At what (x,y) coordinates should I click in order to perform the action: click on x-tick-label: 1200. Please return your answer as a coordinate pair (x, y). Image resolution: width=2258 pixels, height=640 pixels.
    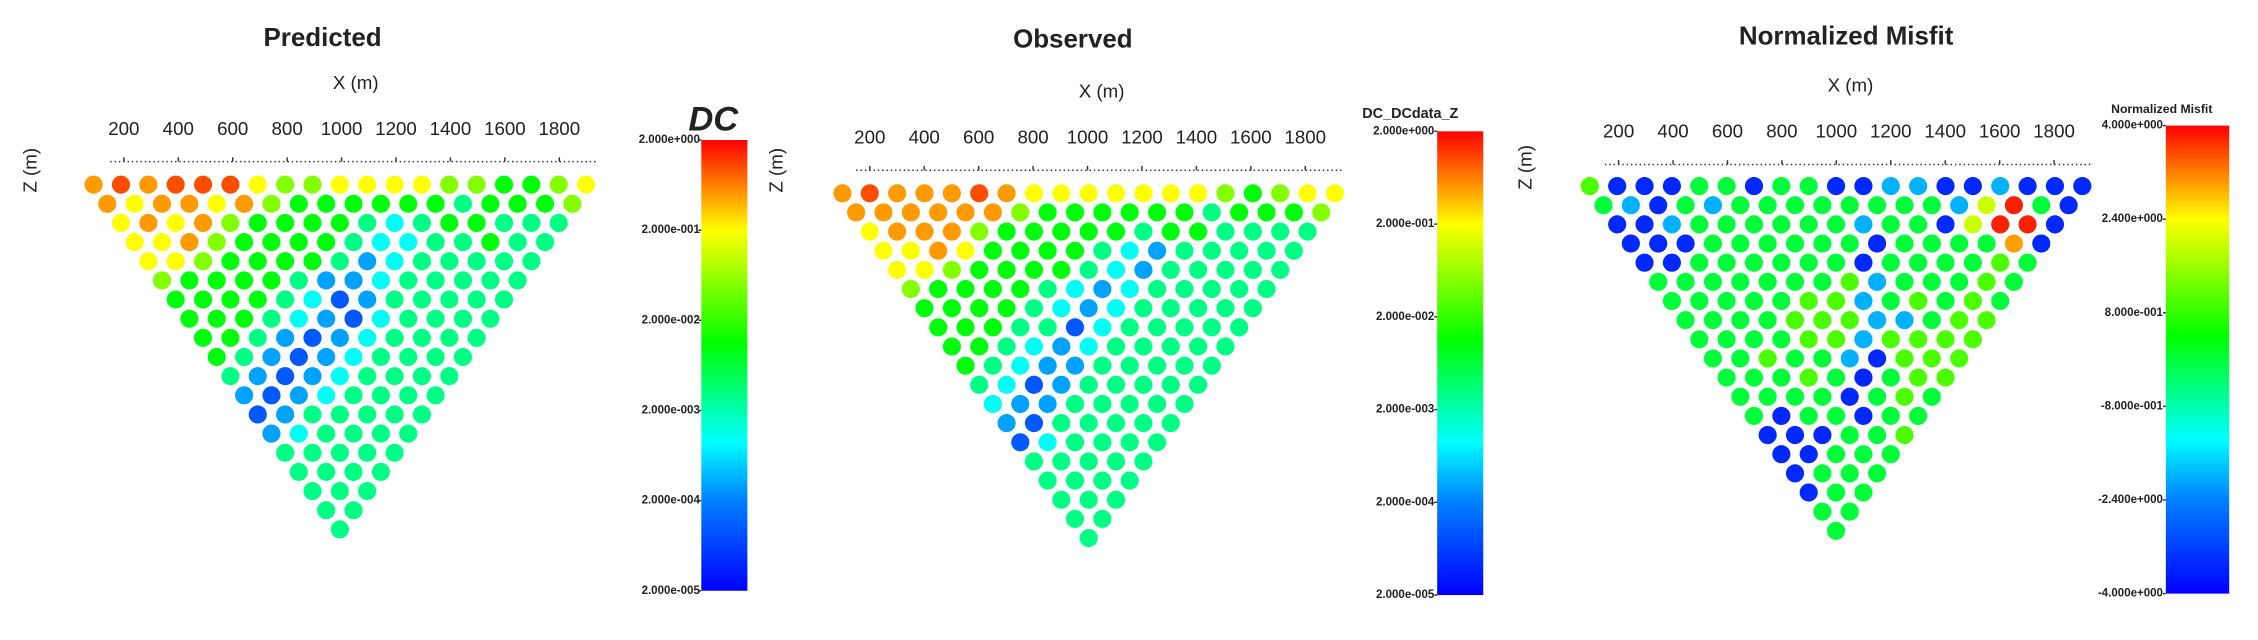
    Looking at the image, I should click on (396, 128).